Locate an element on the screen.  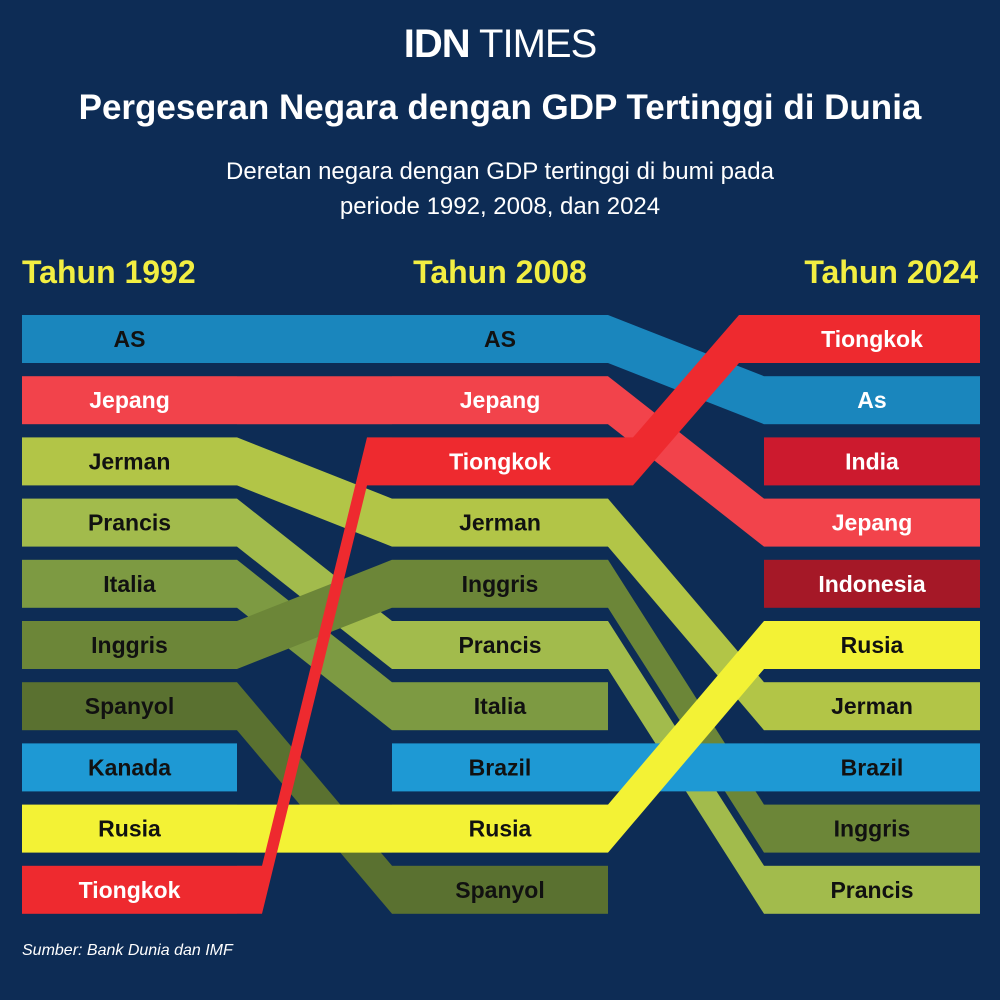
series-italia: Italia Italia is located at coordinates (315, 645).